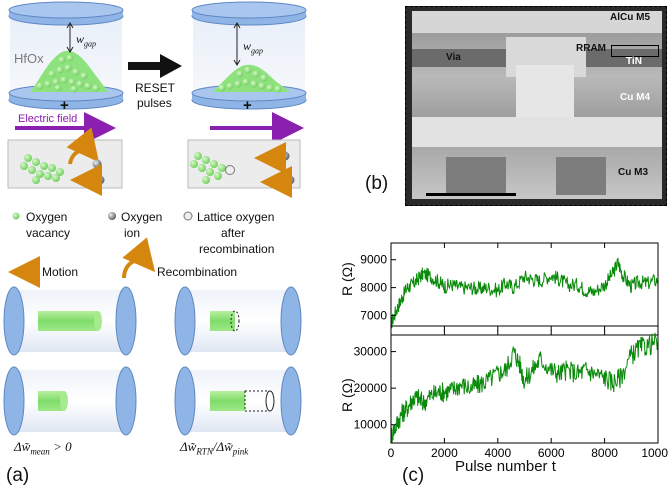 Image resolution: width=668 pixels, height=491 pixels. Describe the element at coordinates (244, 168) in the screenshot. I see `zoom-box-right` at that location.